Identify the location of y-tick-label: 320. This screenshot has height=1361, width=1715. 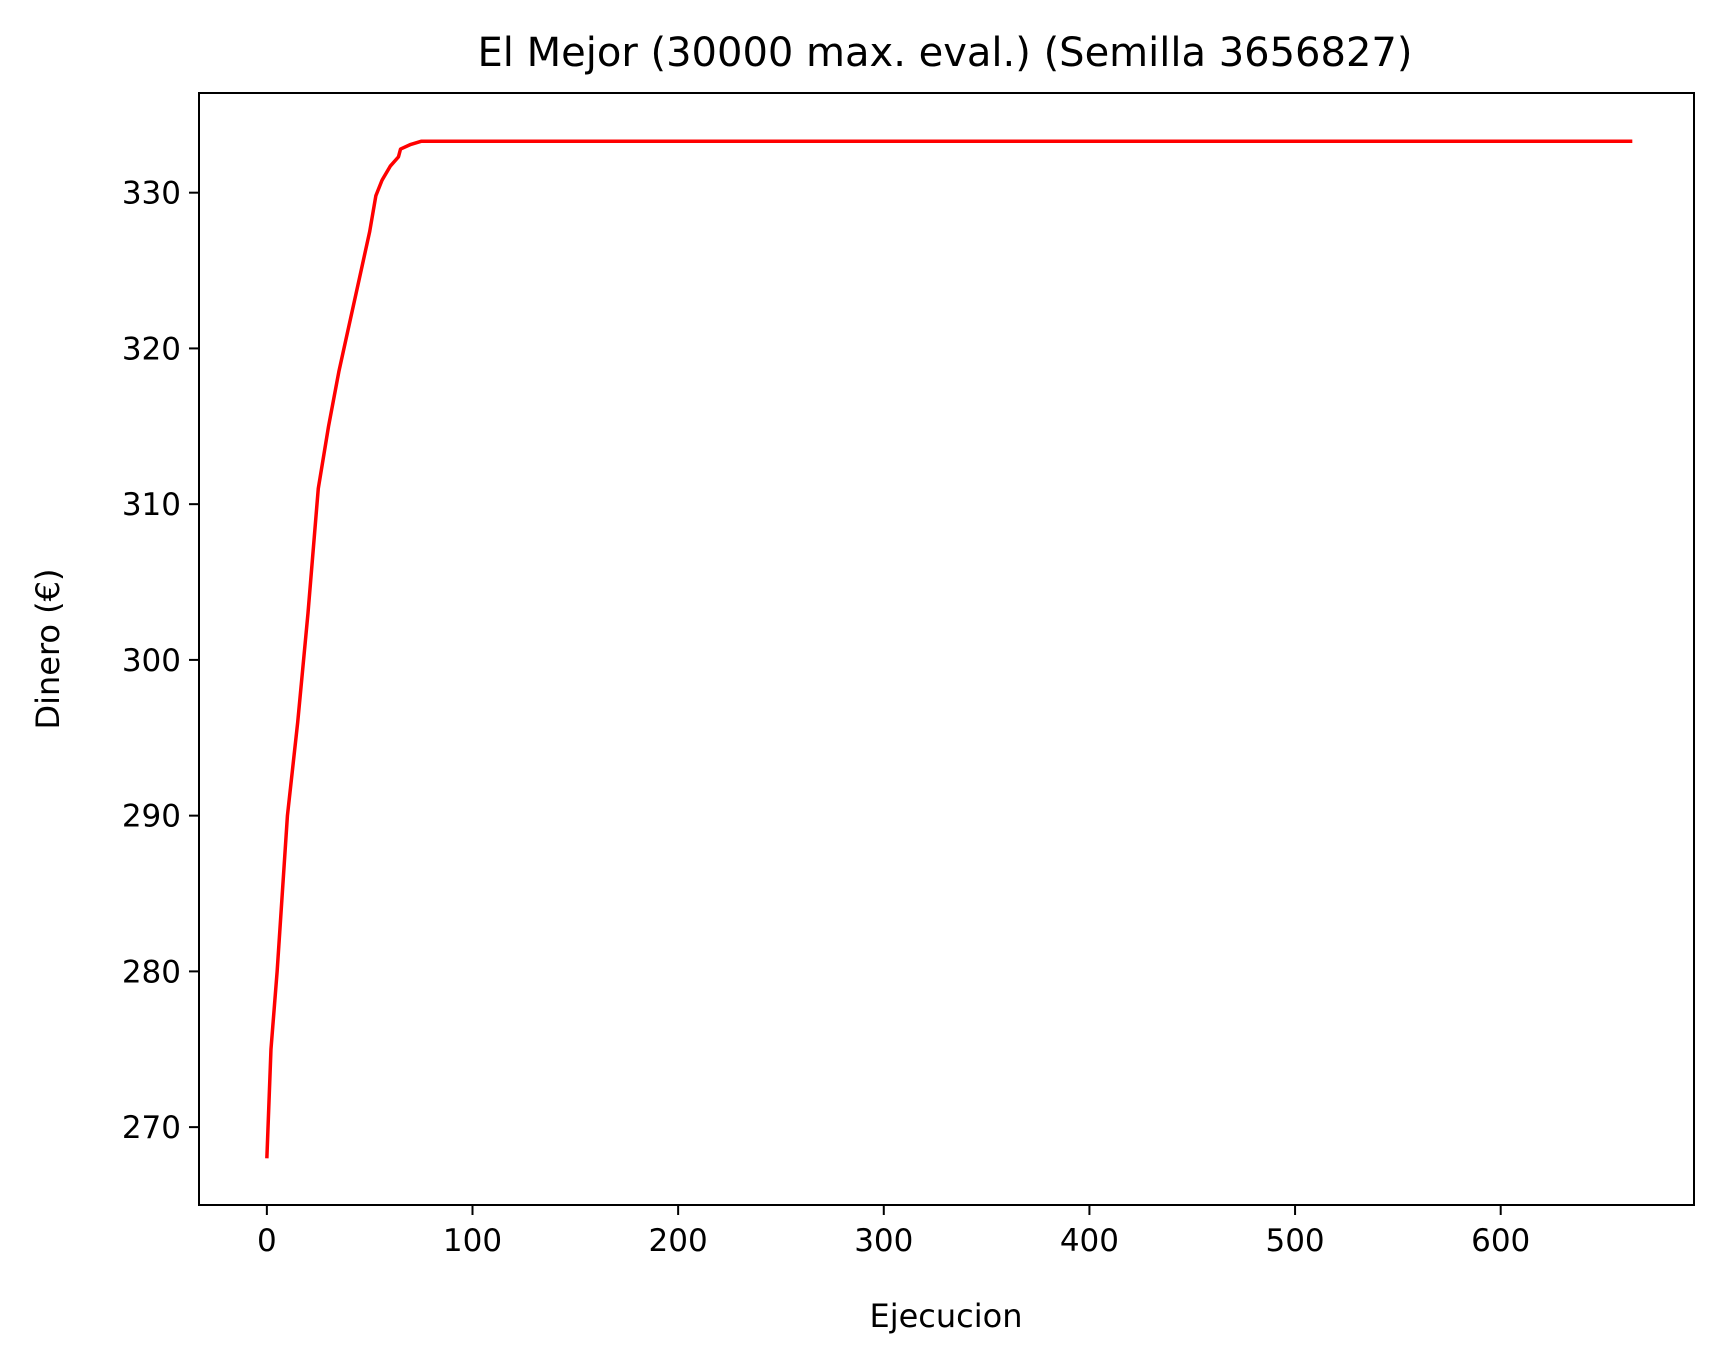
(151, 349).